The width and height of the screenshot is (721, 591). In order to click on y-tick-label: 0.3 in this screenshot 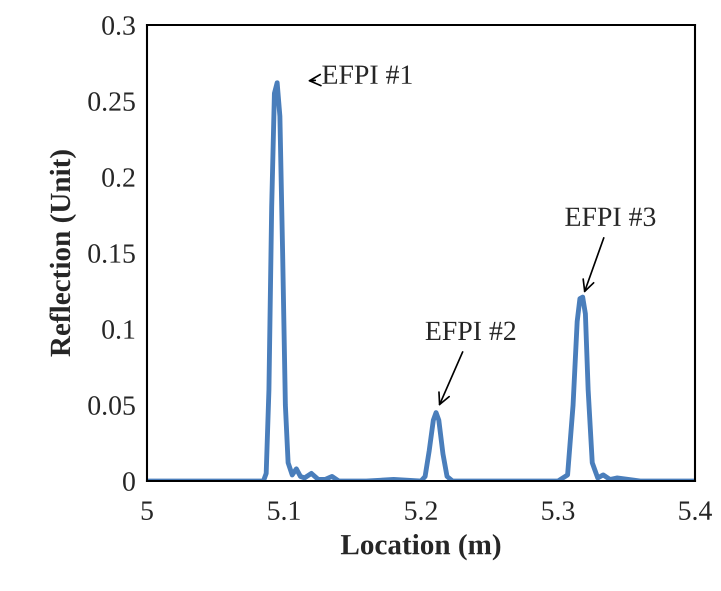, I will do `click(118, 26)`.